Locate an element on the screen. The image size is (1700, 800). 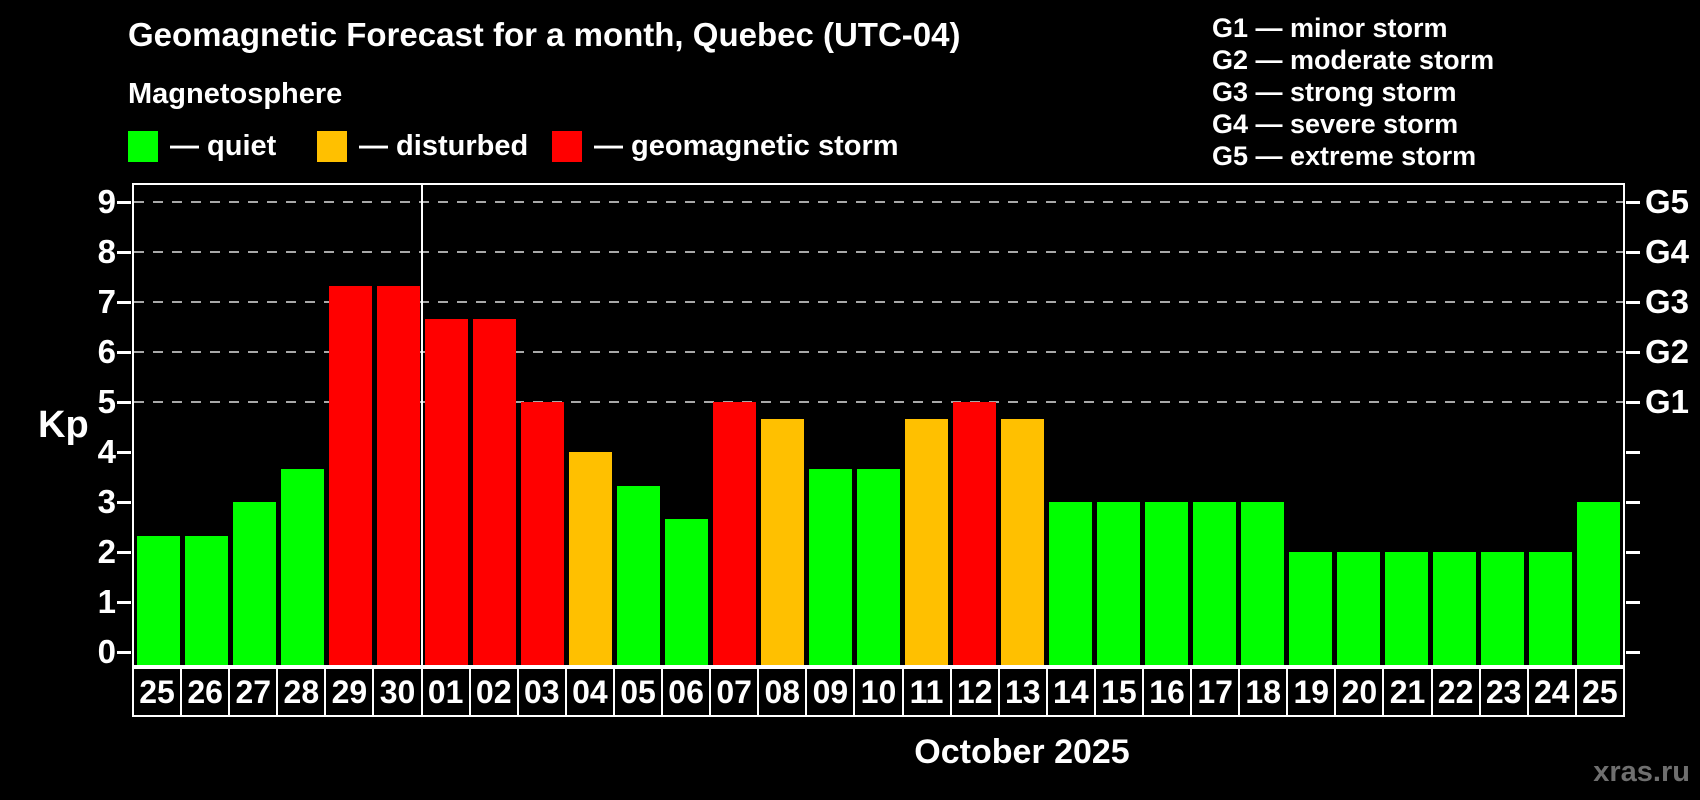
g-scale-axis-label-g2: G2 is located at coordinates (1667, 351).